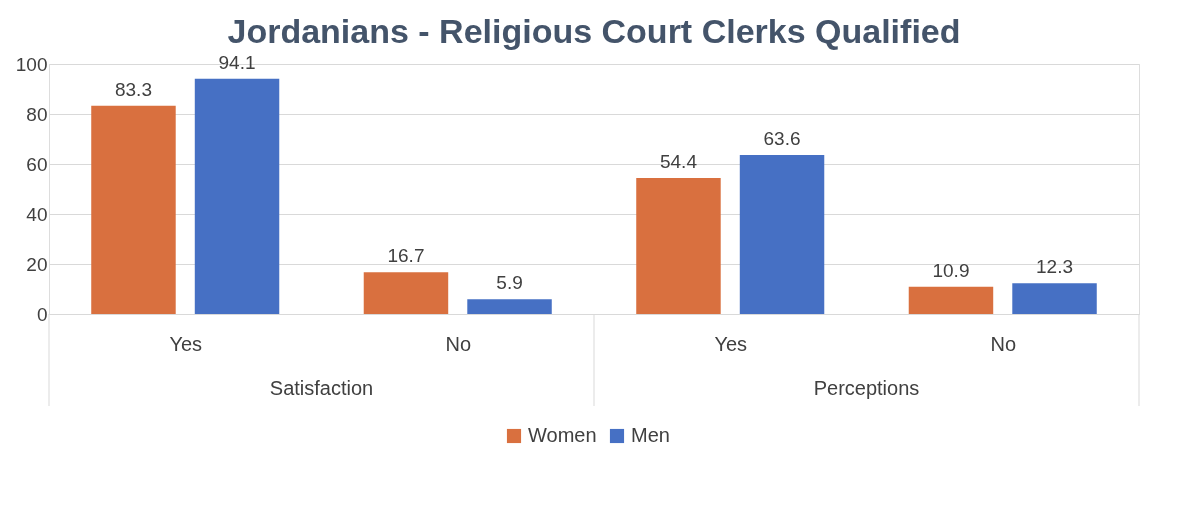 The height and width of the screenshot is (512, 1196). What do you see at coordinates (509, 283) in the screenshot?
I see `data-label: 5.9` at bounding box center [509, 283].